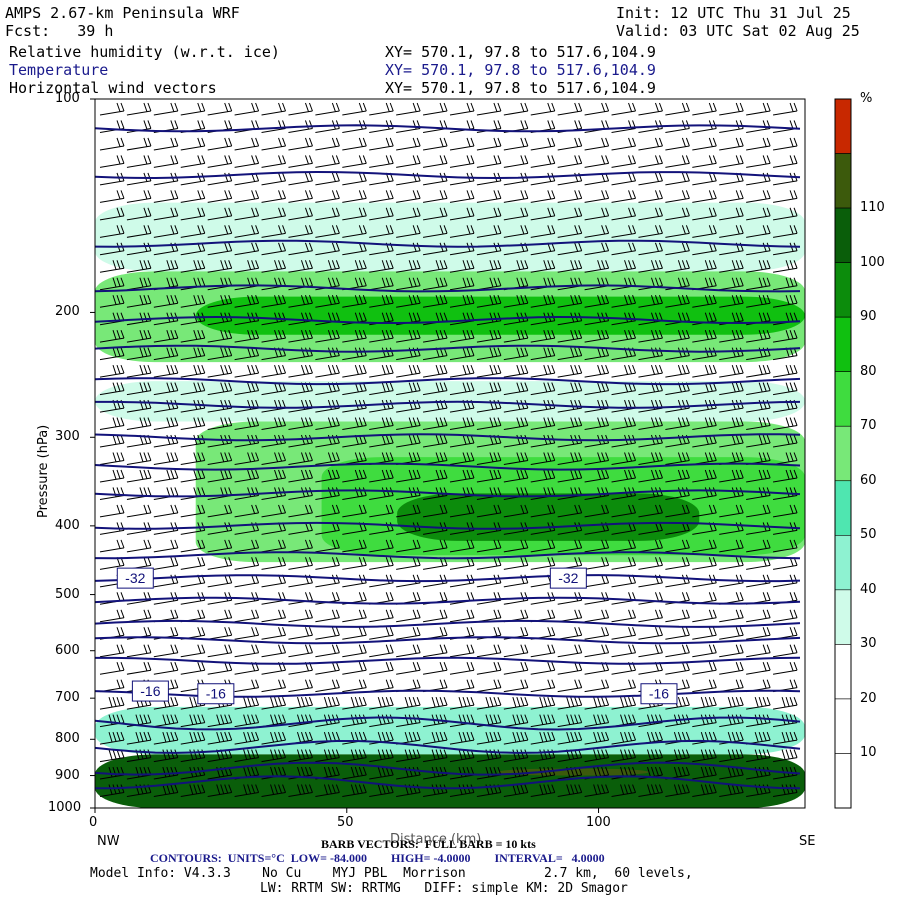 The image size is (900, 900). What do you see at coordinates (843, 126) in the screenshot?
I see `colorbar-bin` at bounding box center [843, 126].